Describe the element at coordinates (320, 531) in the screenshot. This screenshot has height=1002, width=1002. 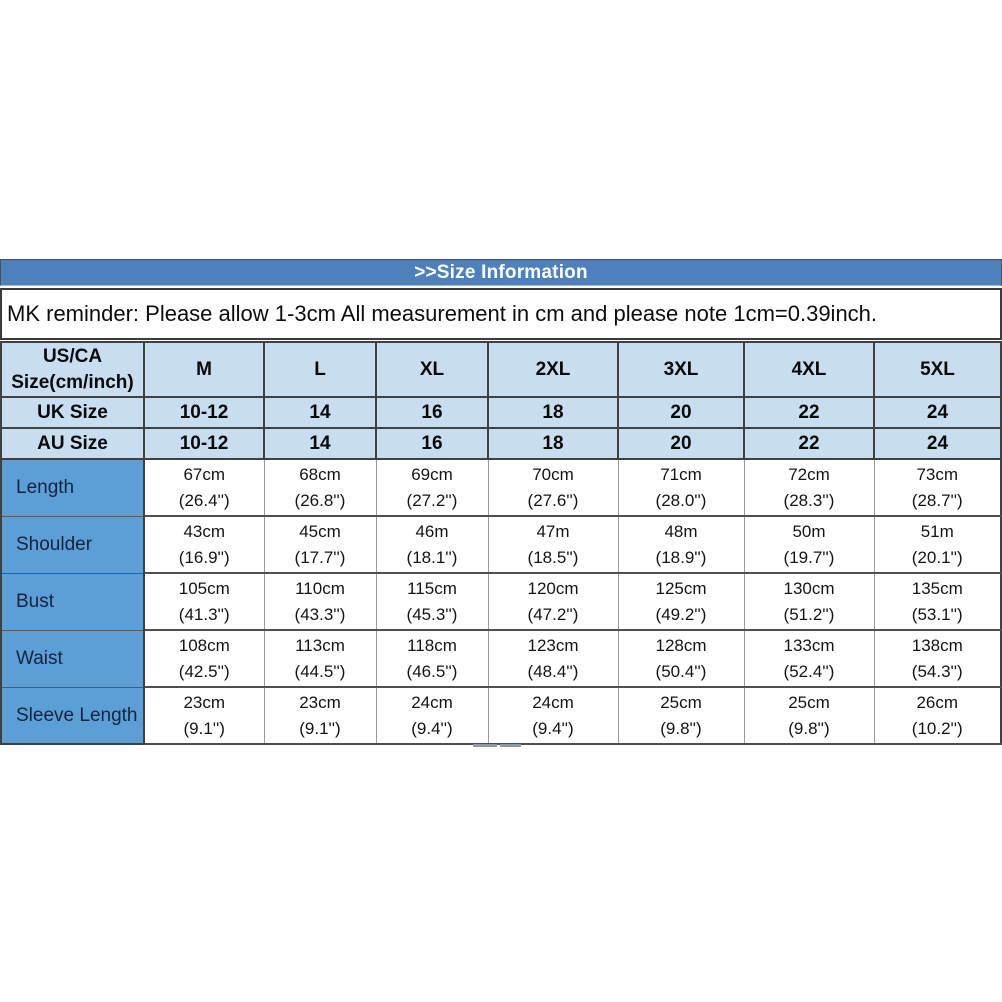
I see `measurement-cm-value: 45cm` at that location.